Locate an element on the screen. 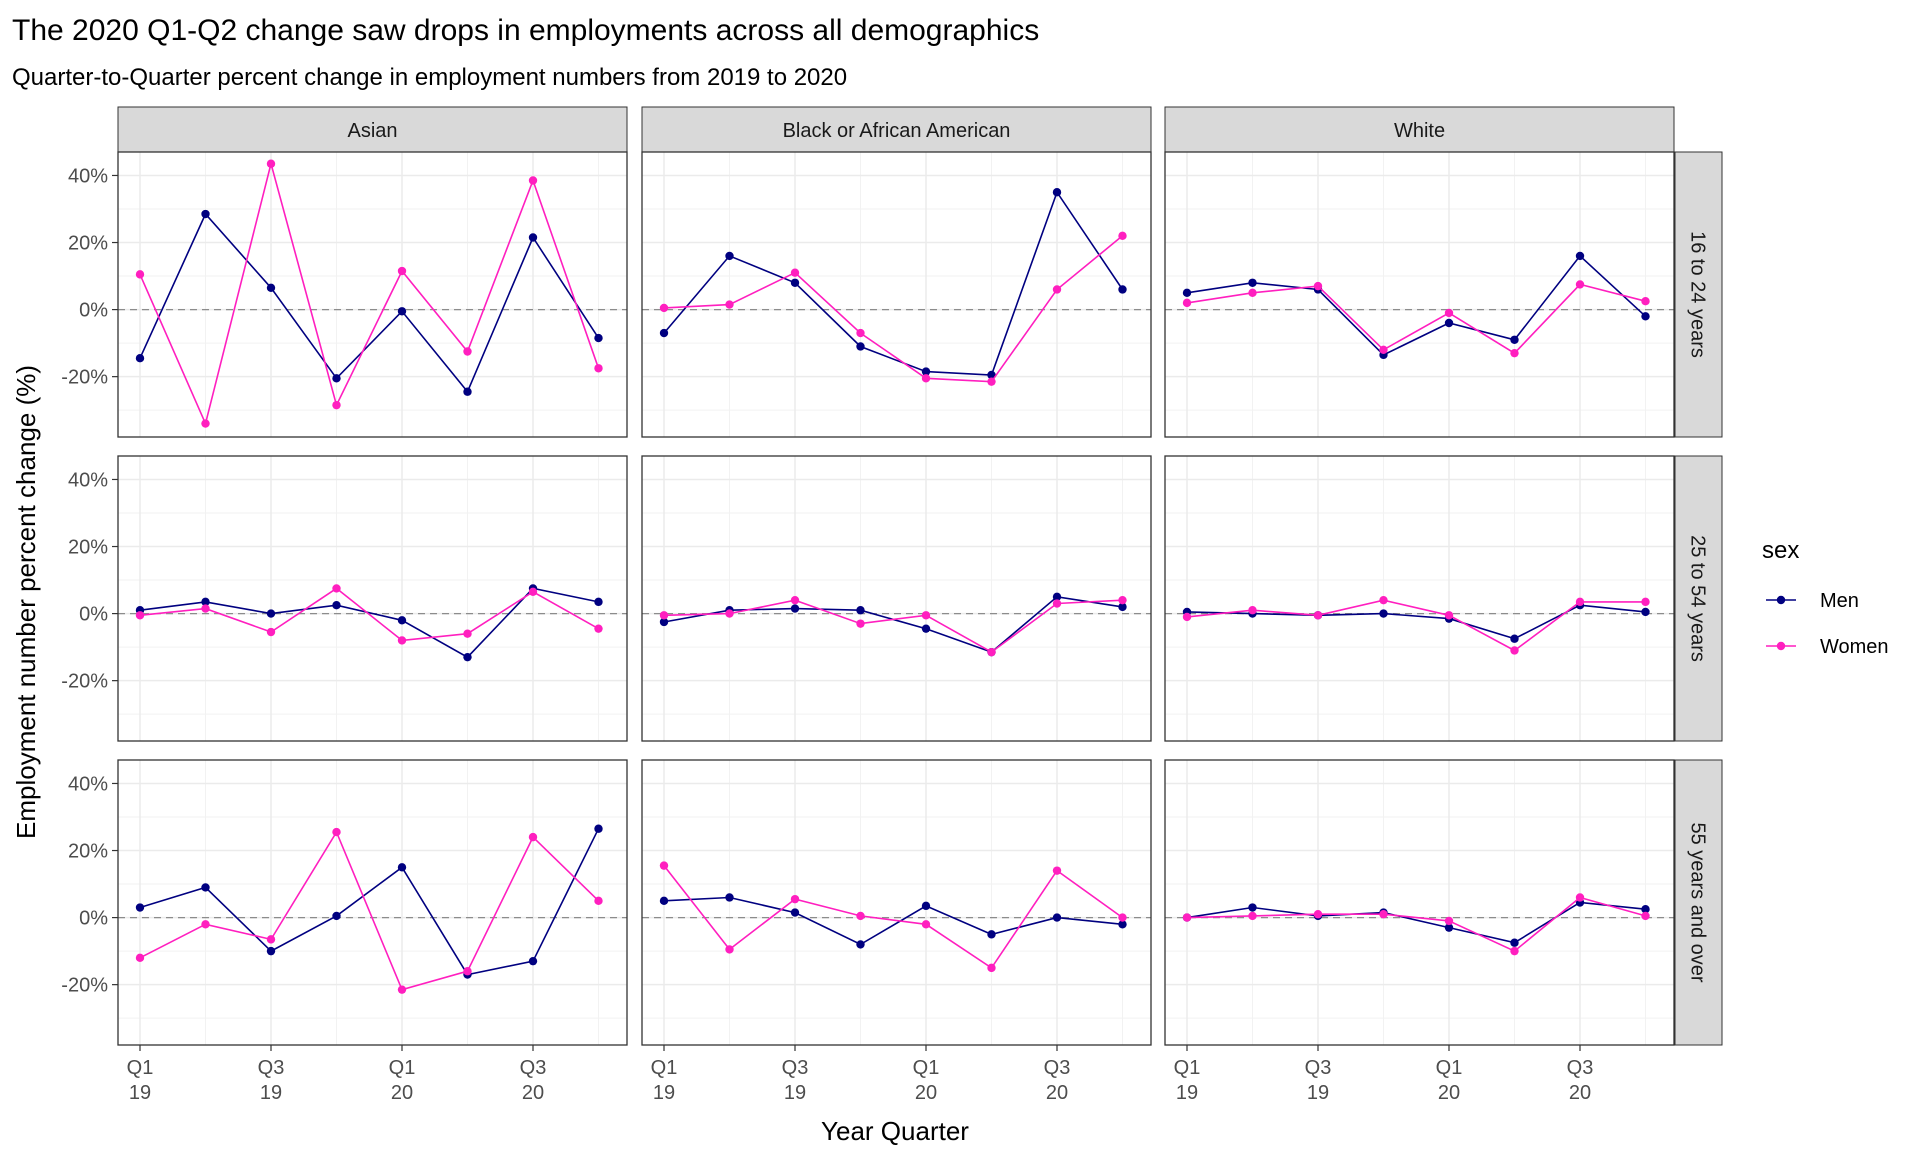 This screenshot has width=1920, height=1157. panel-asian-16-to-24-years: -20% 0% 20% 40% is located at coordinates (344, 294).